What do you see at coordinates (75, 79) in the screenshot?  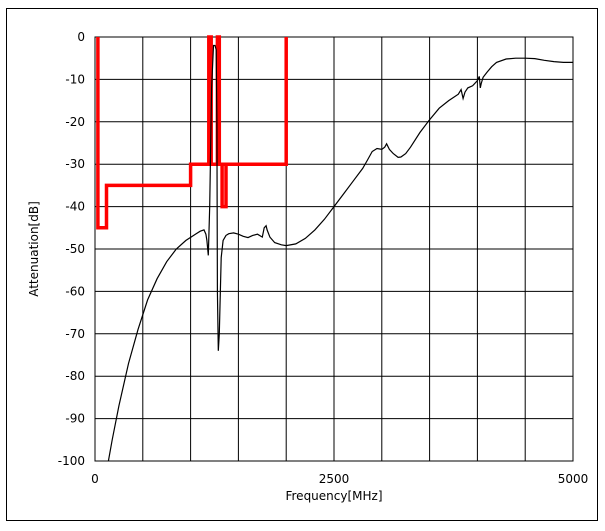 I see `y-tick-label: -10` at bounding box center [75, 79].